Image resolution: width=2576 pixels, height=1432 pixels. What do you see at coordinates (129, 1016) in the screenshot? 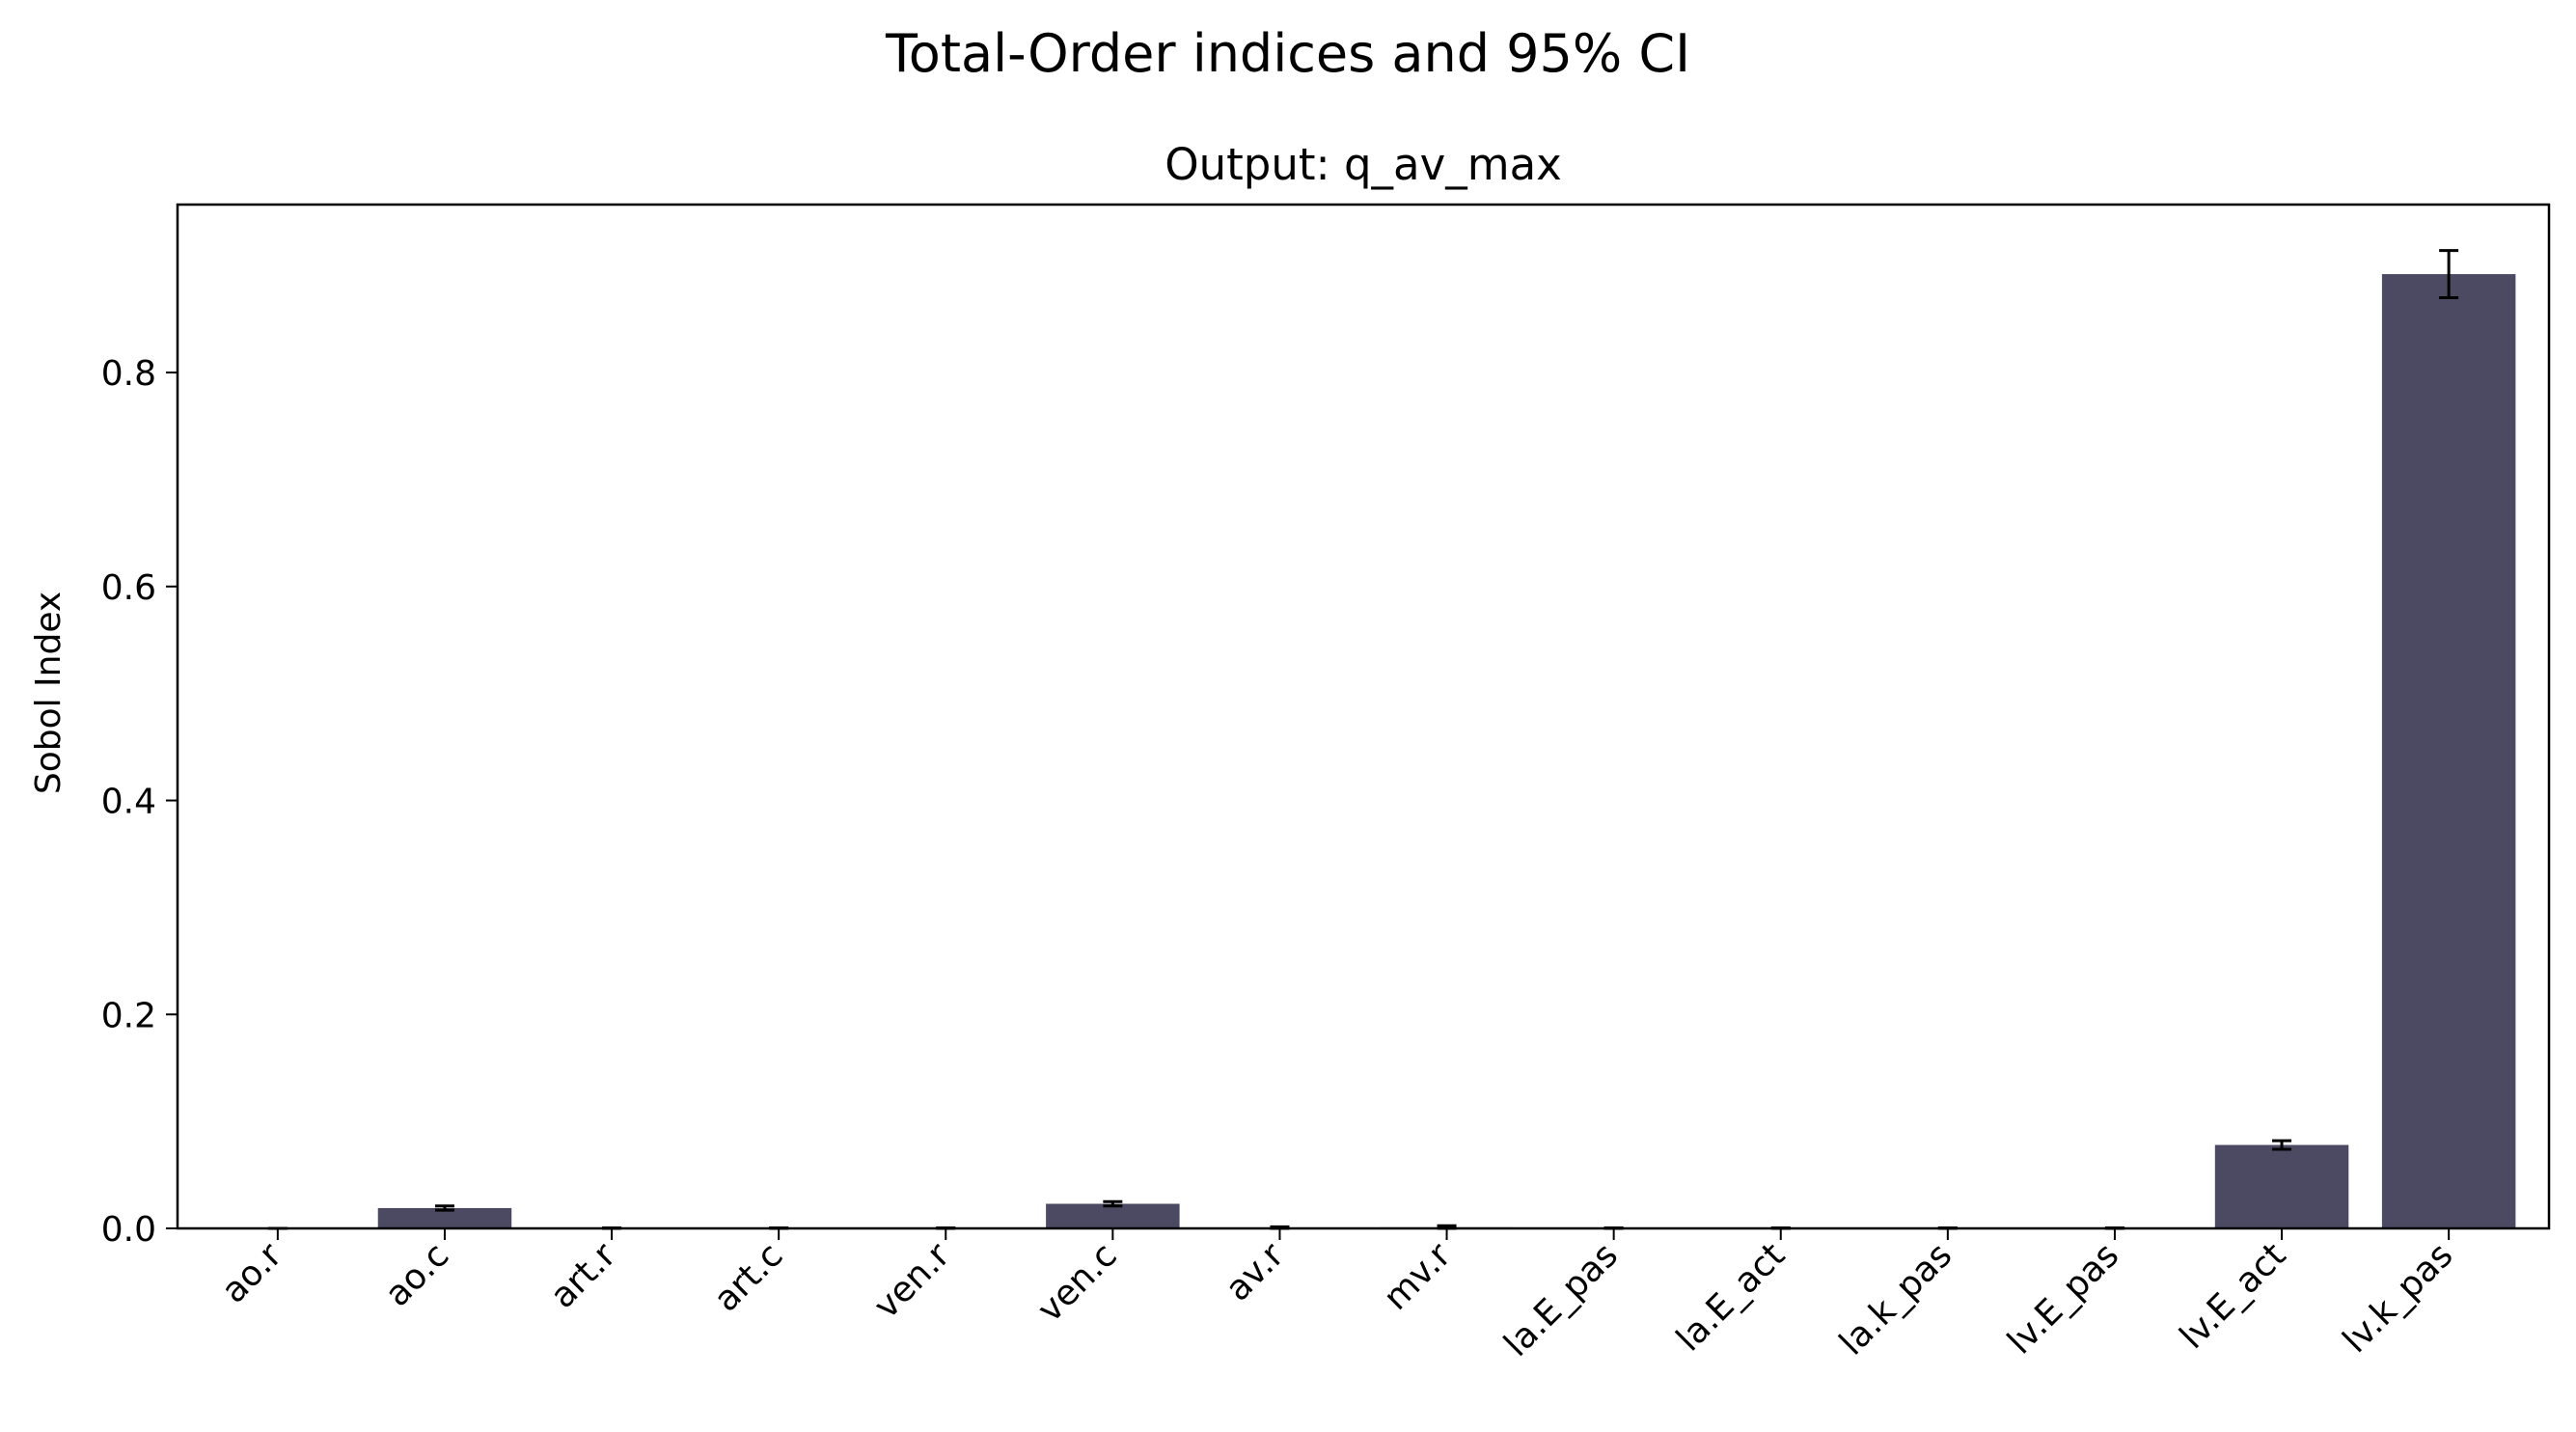
I see `y-tick-label: 0.2` at bounding box center [129, 1016].